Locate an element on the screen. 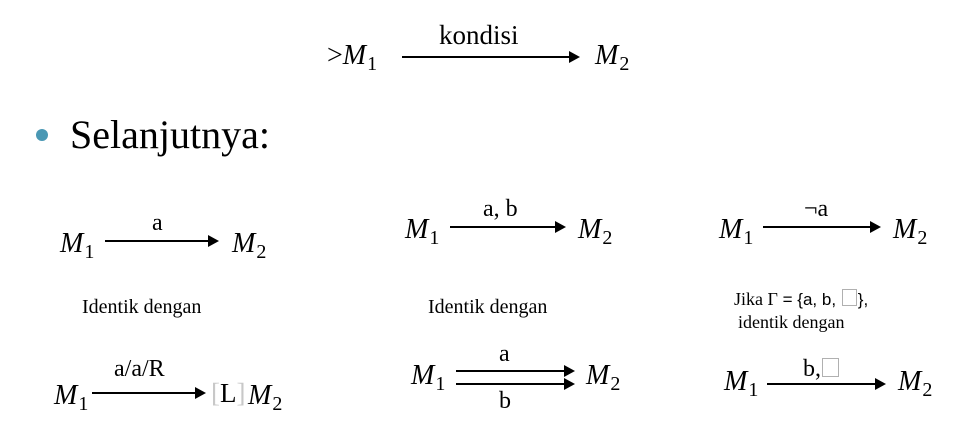 Image resolution: width=978 pixels, height=440 pixels. col1-upper-label: a is located at coordinates (157, 223).